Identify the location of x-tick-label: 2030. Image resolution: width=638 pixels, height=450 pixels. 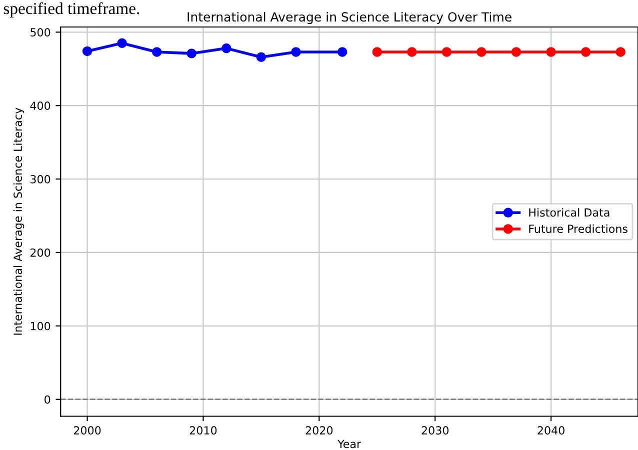
(435, 430).